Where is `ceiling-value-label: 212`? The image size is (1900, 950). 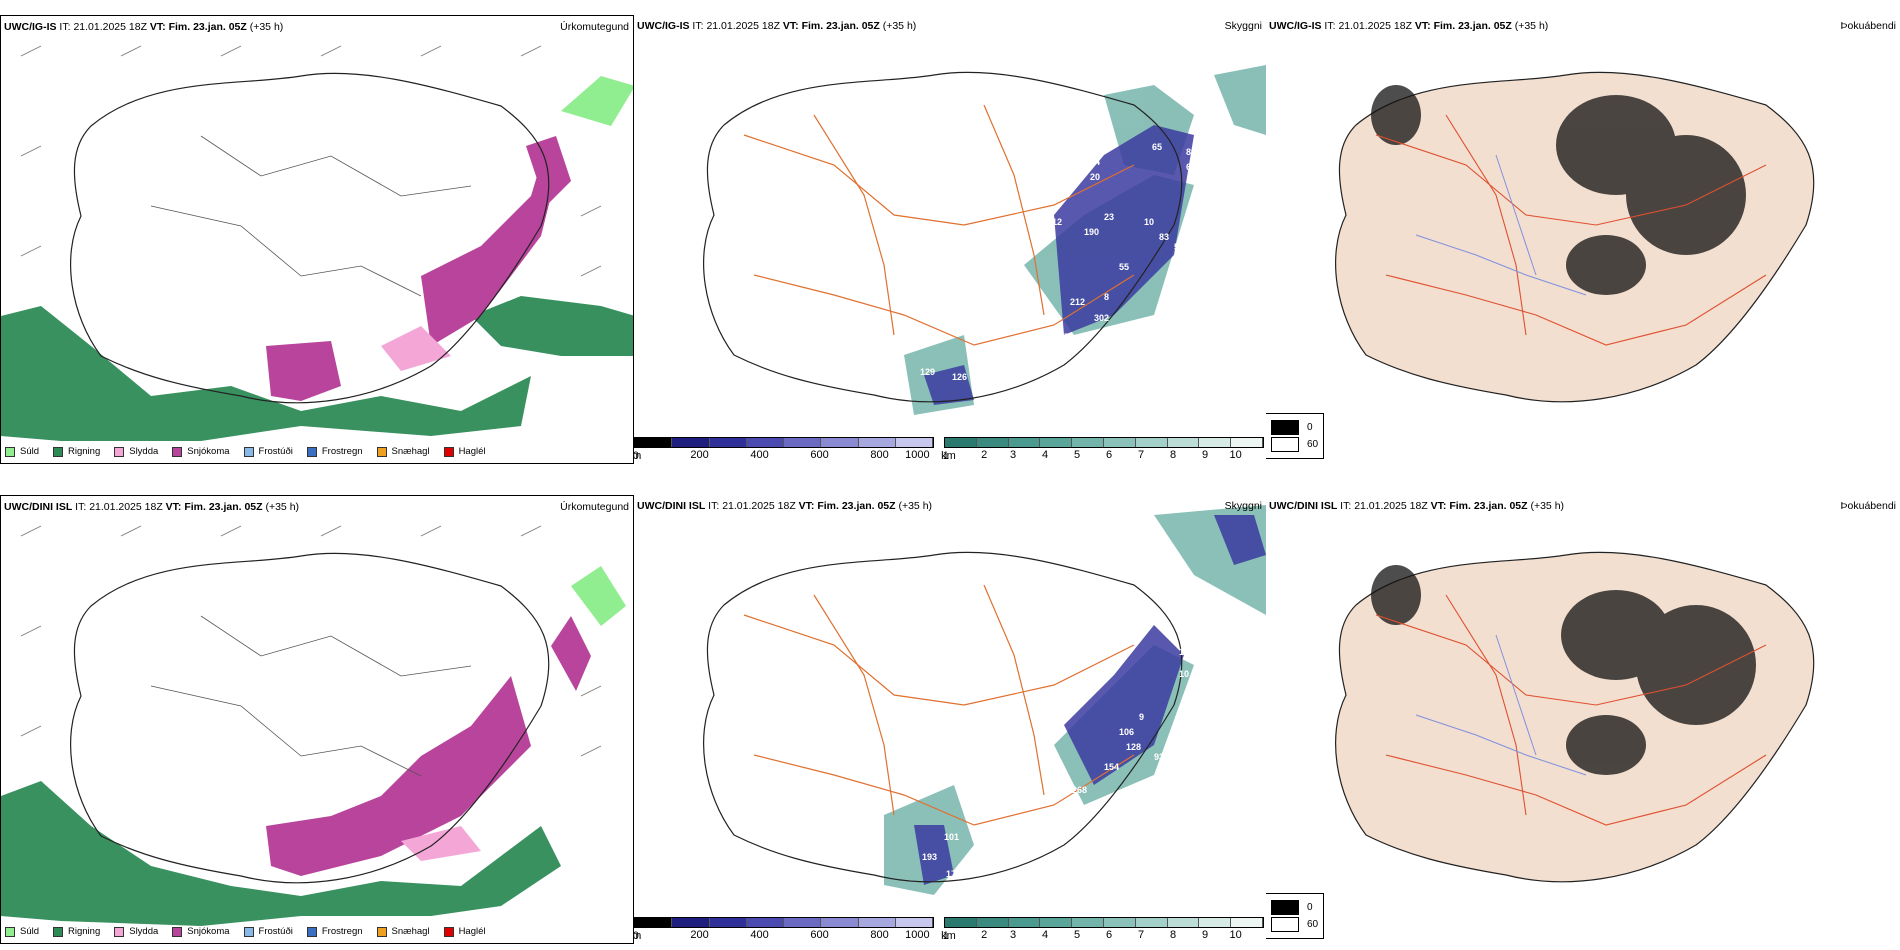
ceiling-value-label: 212 is located at coordinates (1077, 302).